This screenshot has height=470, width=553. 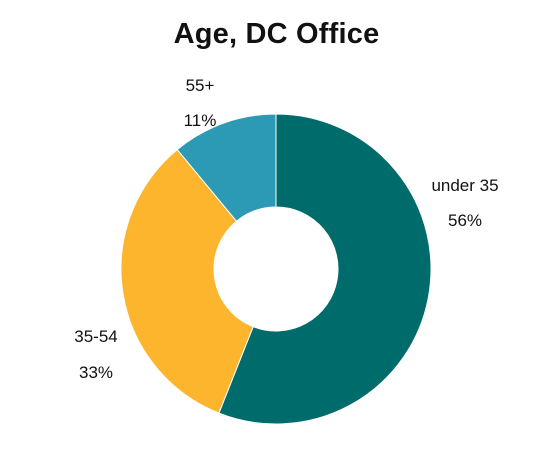 I want to click on slice-category-label: 35-54, so click(x=95, y=336).